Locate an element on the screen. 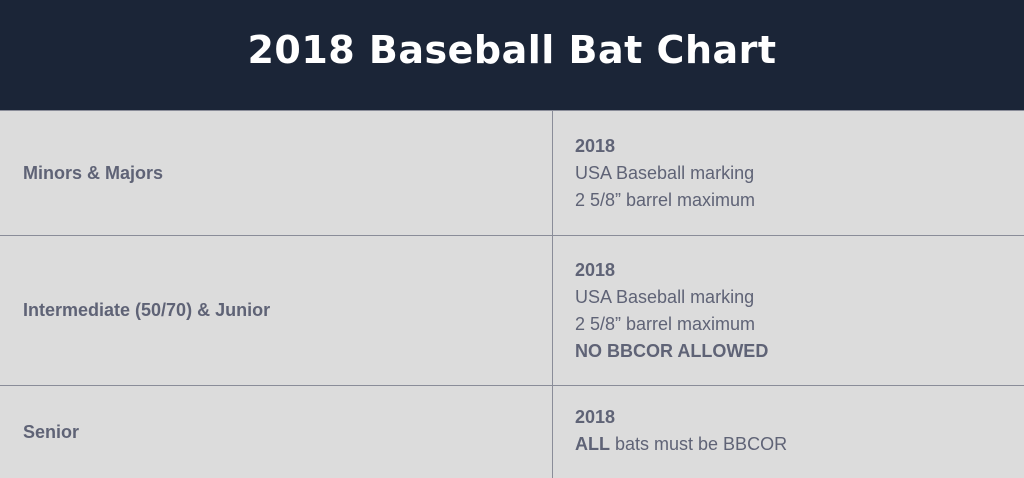 This screenshot has height=478, width=1024. page-title: 2018 Baseball Bat Chart is located at coordinates (512, 50).